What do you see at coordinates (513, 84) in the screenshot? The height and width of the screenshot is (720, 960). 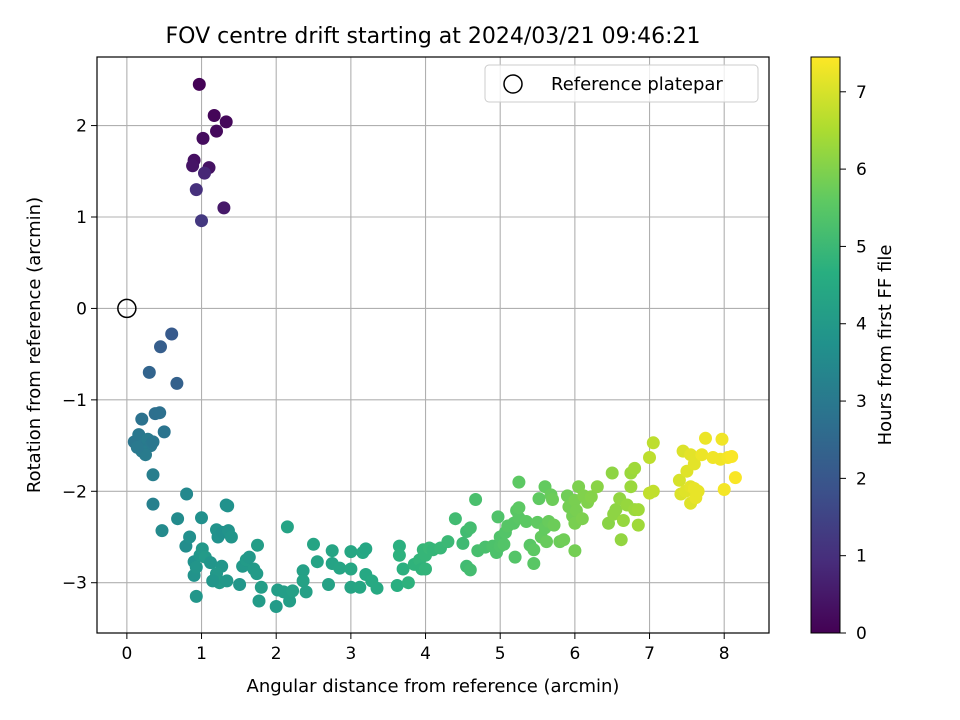 I see `legend-marker` at bounding box center [513, 84].